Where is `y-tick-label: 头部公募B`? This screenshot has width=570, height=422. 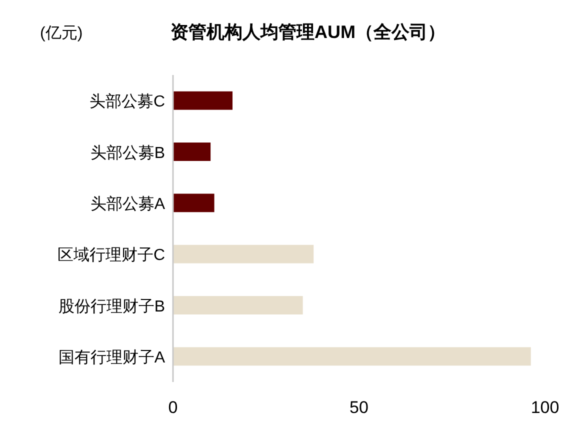 y-tick-label: 头部公募B is located at coordinates (127, 153).